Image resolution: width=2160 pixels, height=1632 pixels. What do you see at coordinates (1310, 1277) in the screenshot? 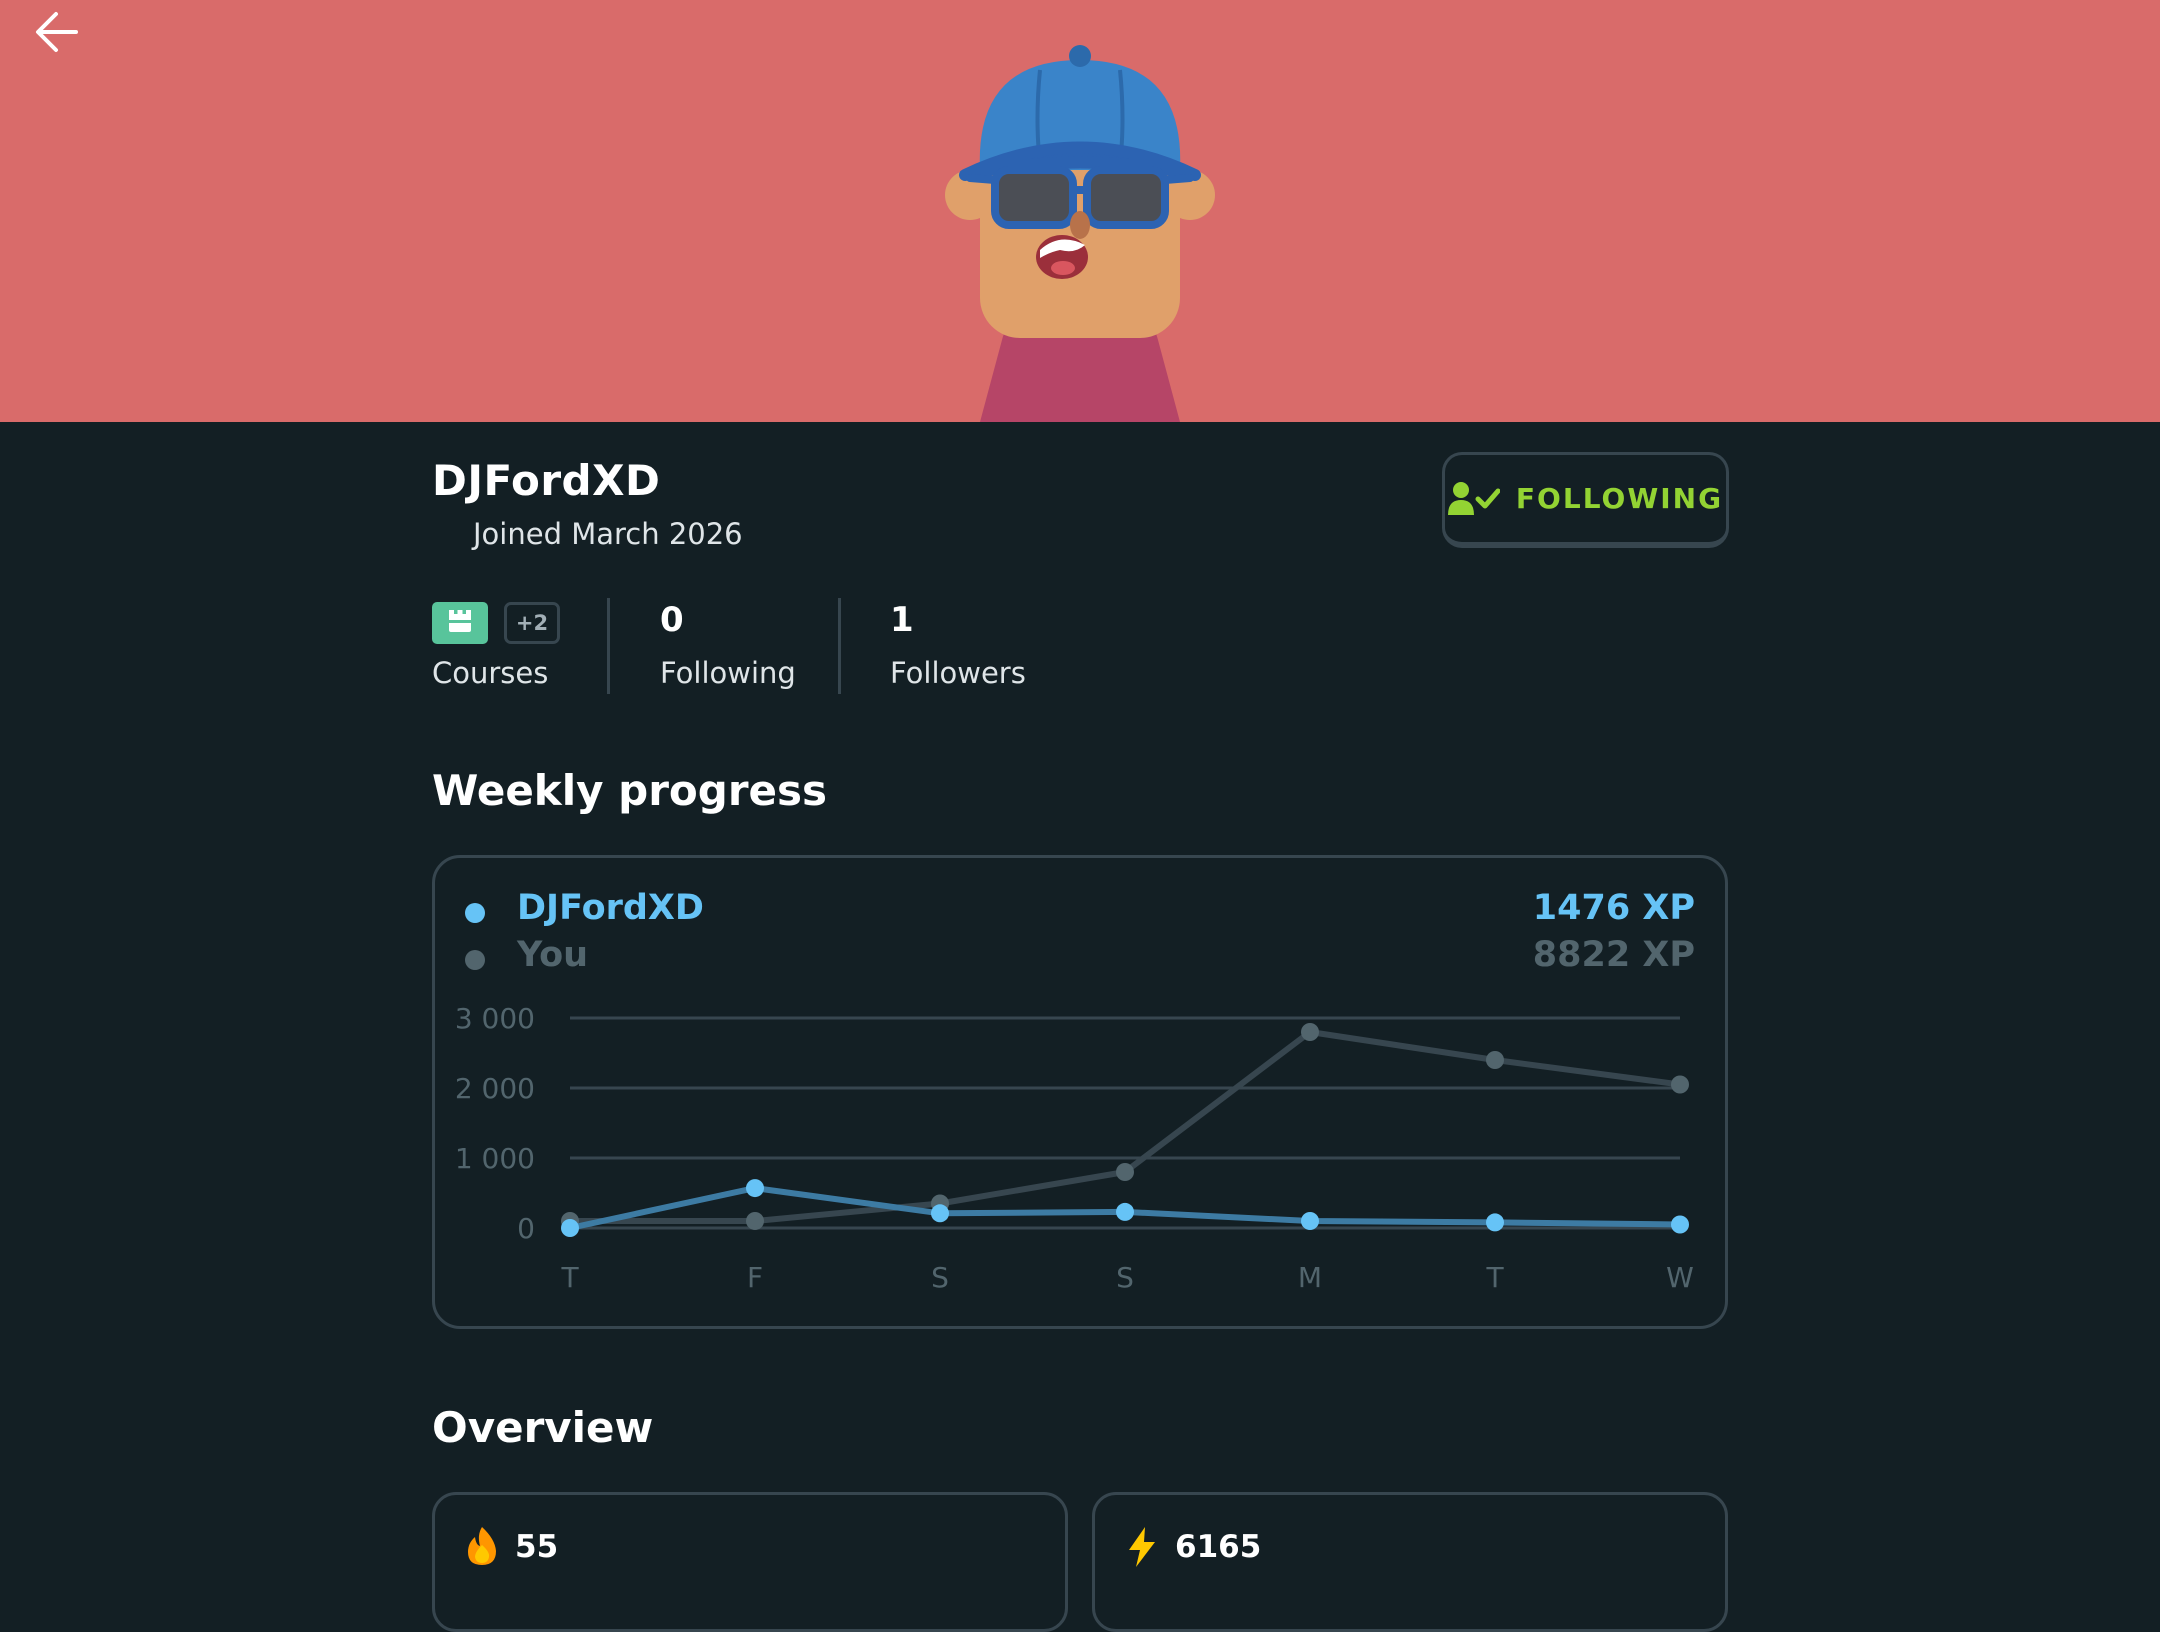
I see `x-tick-label: M` at bounding box center [1310, 1277].